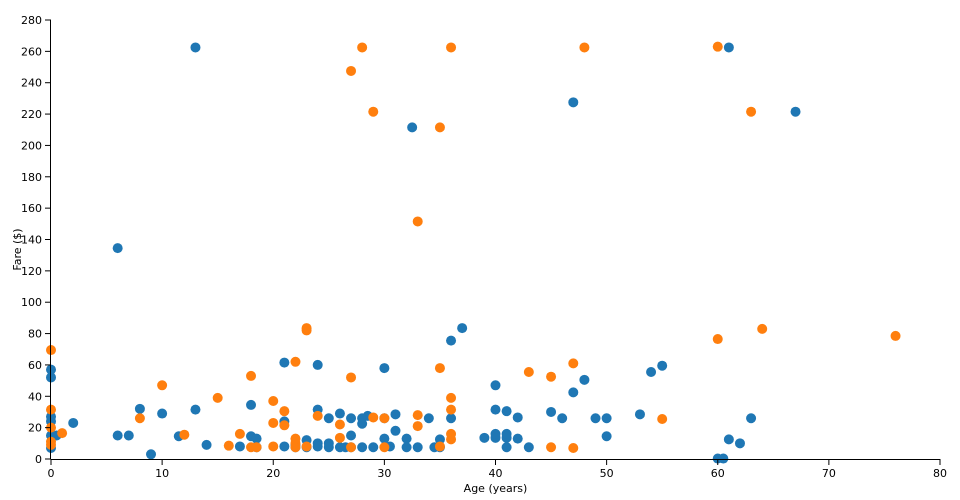  I want to click on y-tick-label: 0, so click(38, 459).